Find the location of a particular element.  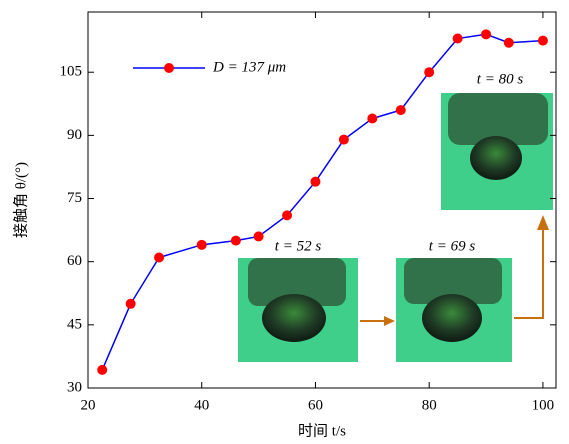

arrow is located at coordinates (529, 270).